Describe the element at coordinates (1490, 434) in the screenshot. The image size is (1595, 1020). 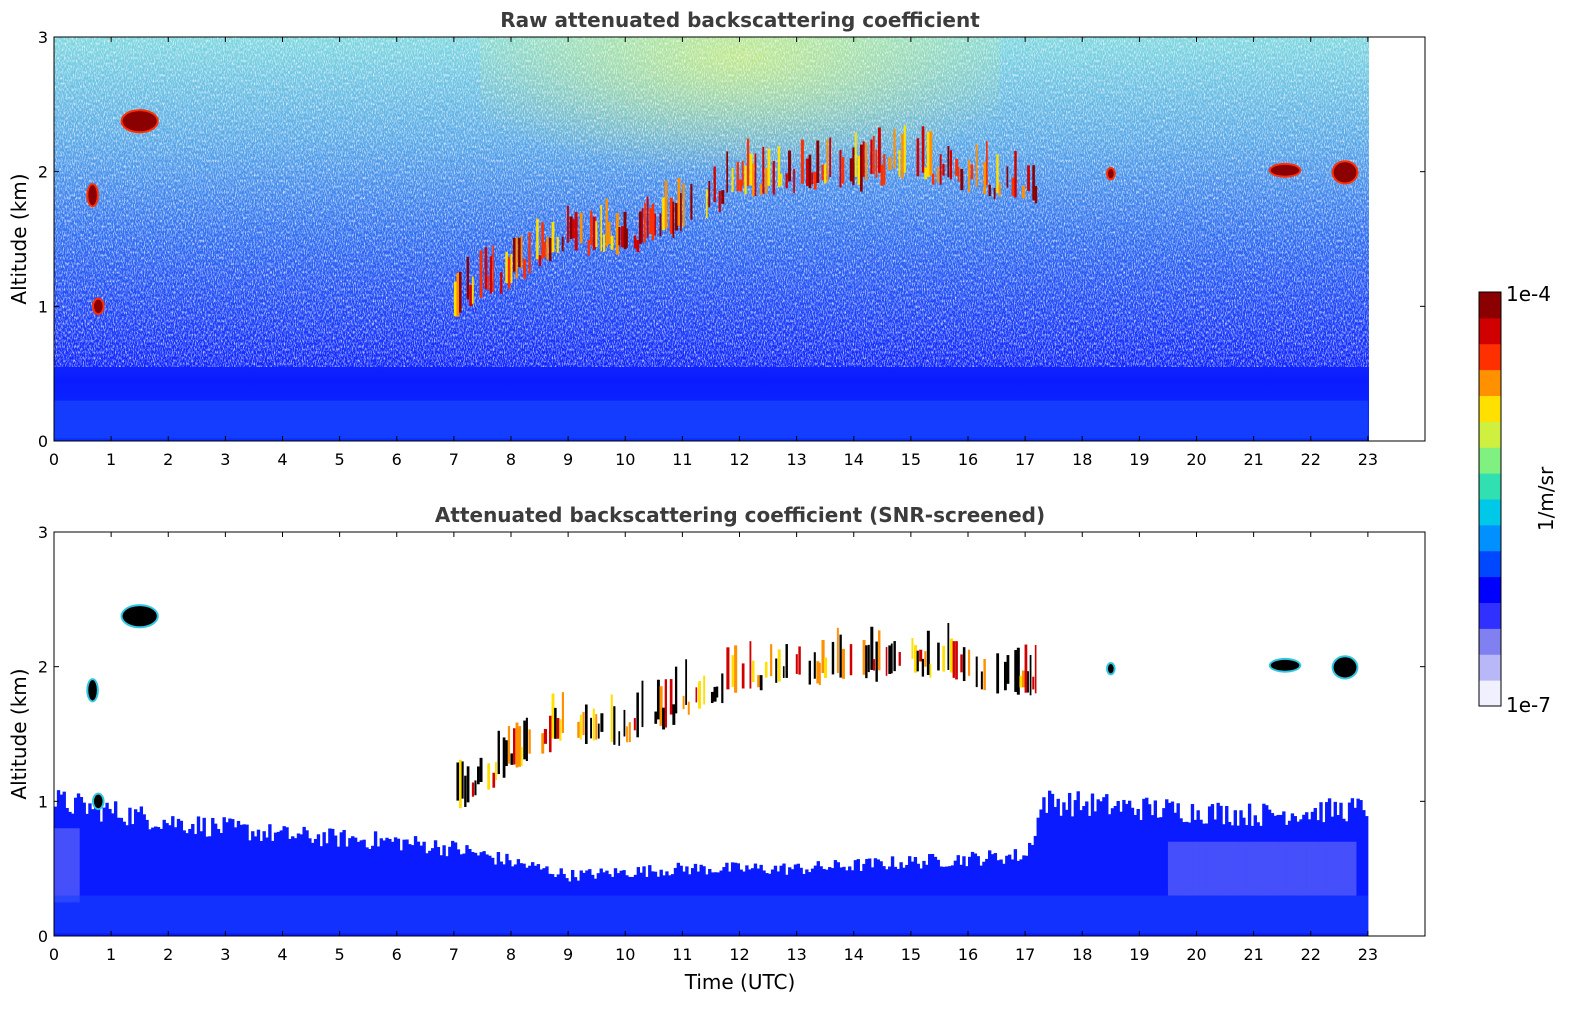
I see `colorbar-cell` at that location.